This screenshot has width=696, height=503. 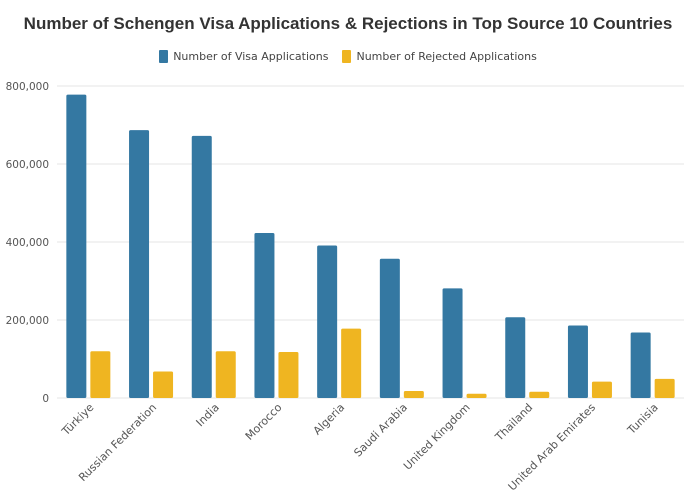 What do you see at coordinates (27, 321) in the screenshot?
I see `y-tick-label: 200,000` at bounding box center [27, 321].